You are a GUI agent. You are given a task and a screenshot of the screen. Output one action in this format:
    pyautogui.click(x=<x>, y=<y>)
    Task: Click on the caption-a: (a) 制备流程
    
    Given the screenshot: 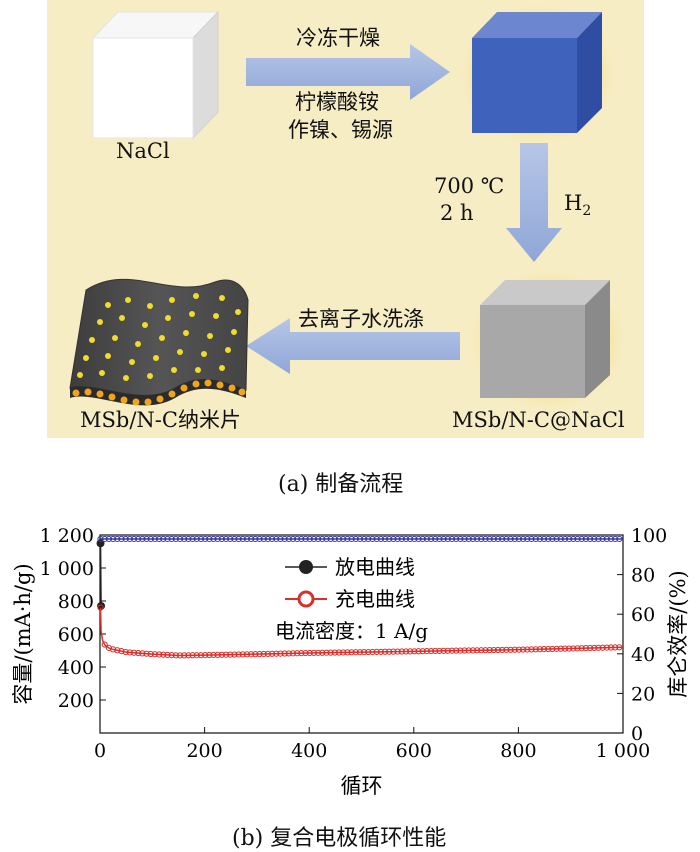 What is the action you would take?
    pyautogui.click(x=341, y=484)
    